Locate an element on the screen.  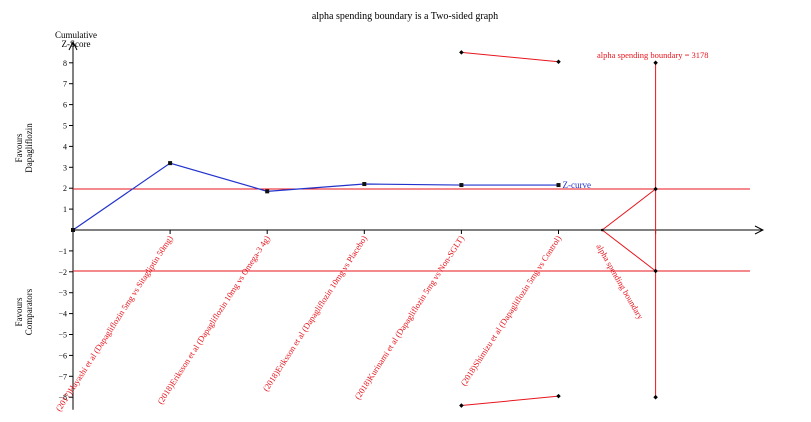
y-tick-label: −8 is located at coordinates (62, 397).